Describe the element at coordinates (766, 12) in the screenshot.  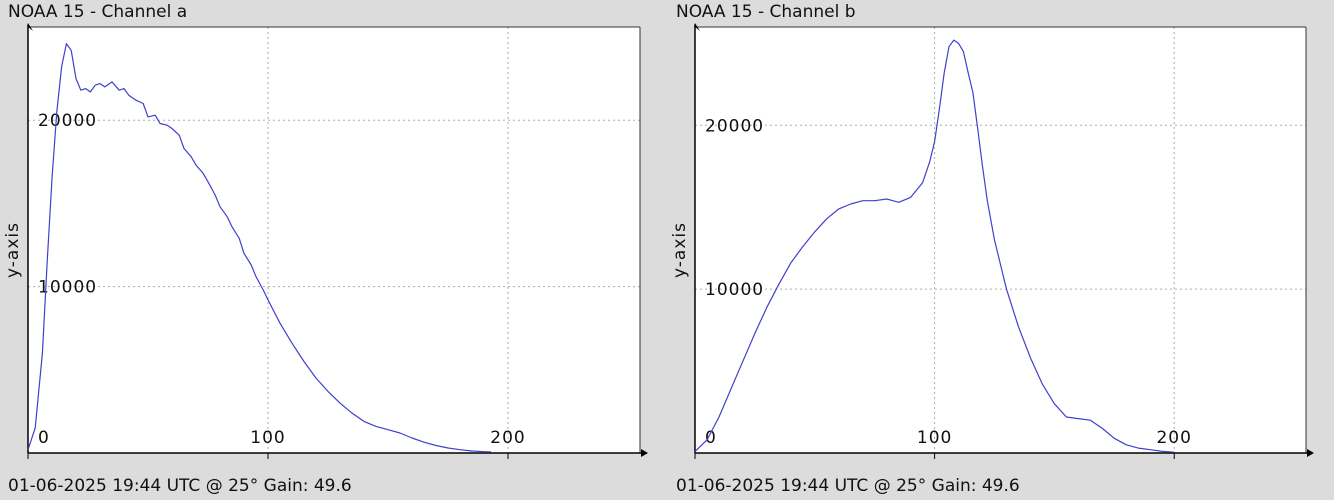
I see `chart-b-title: NOAA 15 - Channel b` at that location.